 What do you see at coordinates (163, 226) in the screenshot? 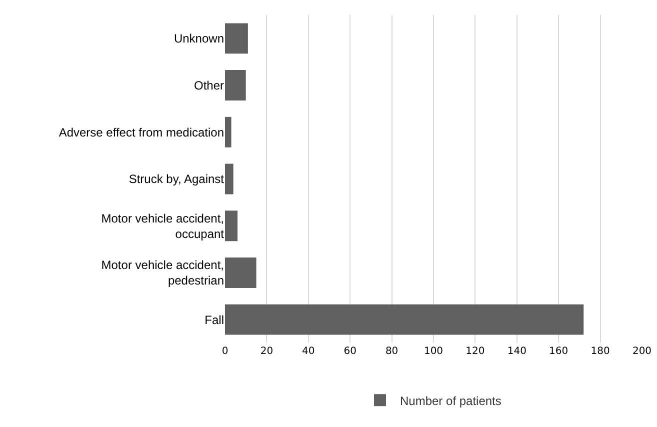
I see `y-tick-label: Motor vehicle accident, occupant` at bounding box center [163, 226].